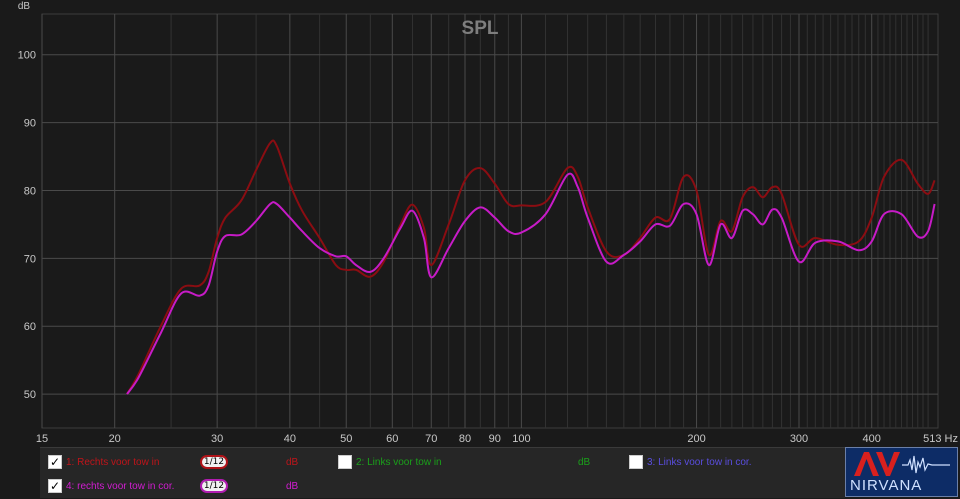  What do you see at coordinates (290, 439) in the screenshot?
I see `x-tick-label: 40` at bounding box center [290, 439].